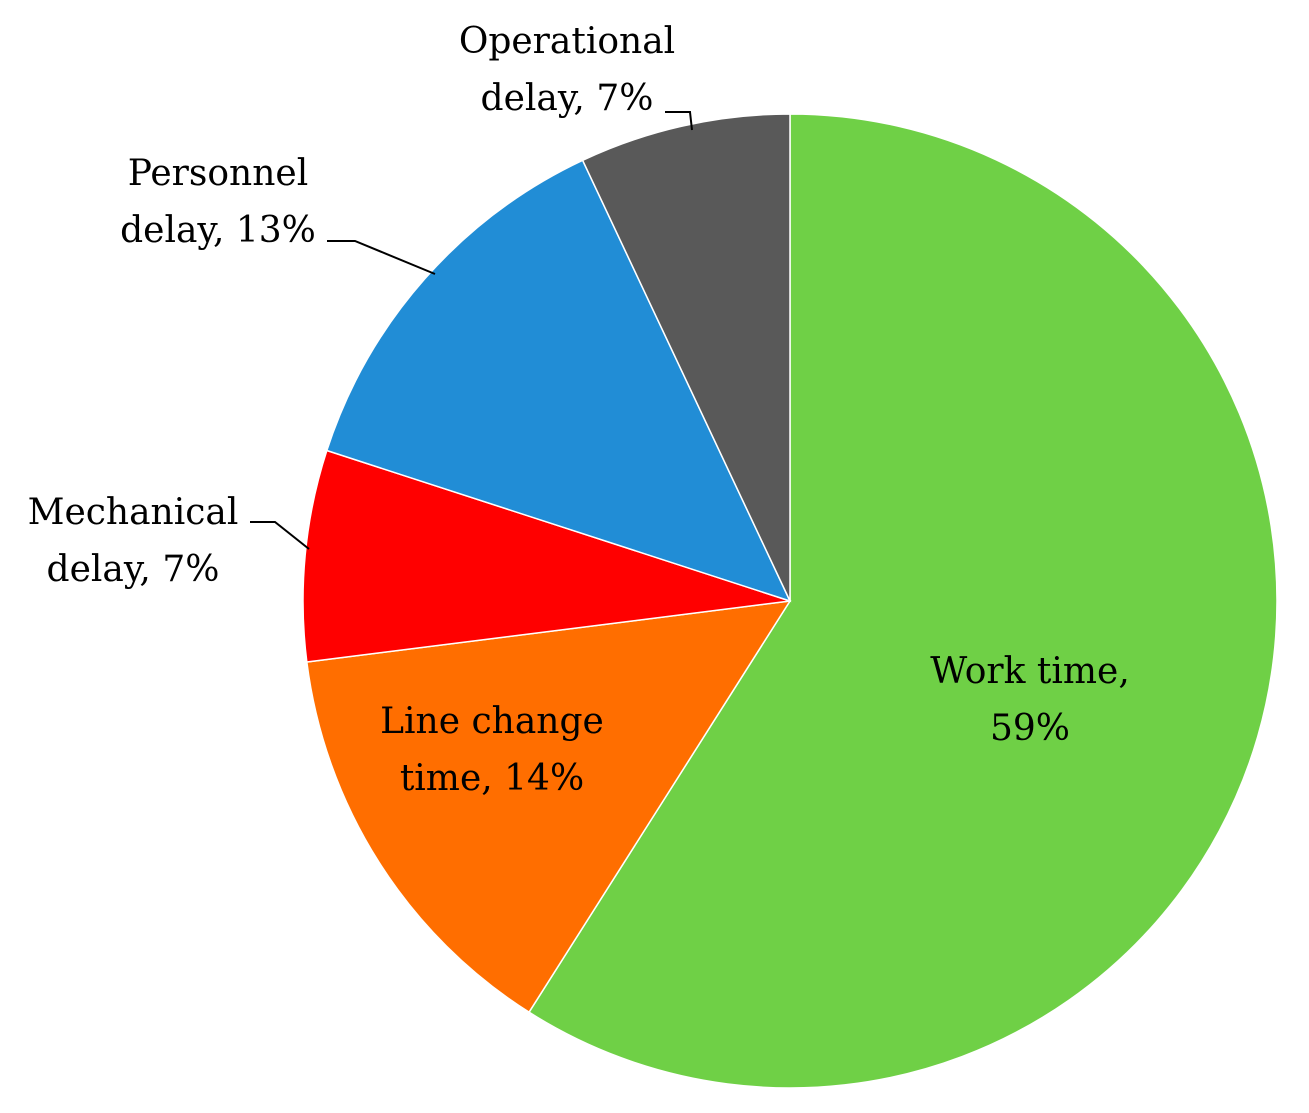 The height and width of the screenshot is (1113, 1309). What do you see at coordinates (549, 807) in the screenshot?
I see `pie-slice-line-change-time` at bounding box center [549, 807].